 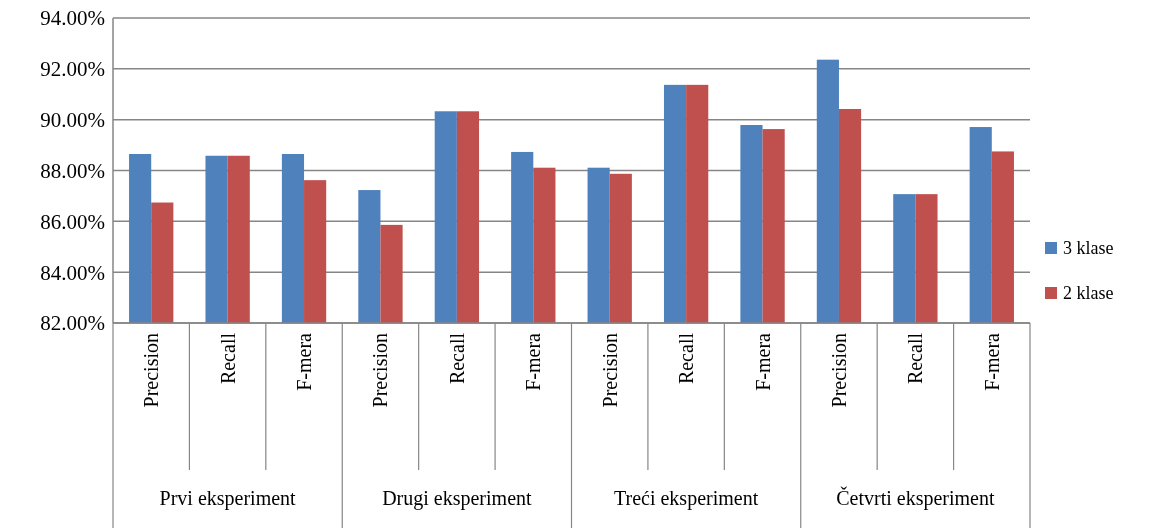 What do you see at coordinates (228, 498) in the screenshot?
I see `text: Prvi eksperiment` at bounding box center [228, 498].